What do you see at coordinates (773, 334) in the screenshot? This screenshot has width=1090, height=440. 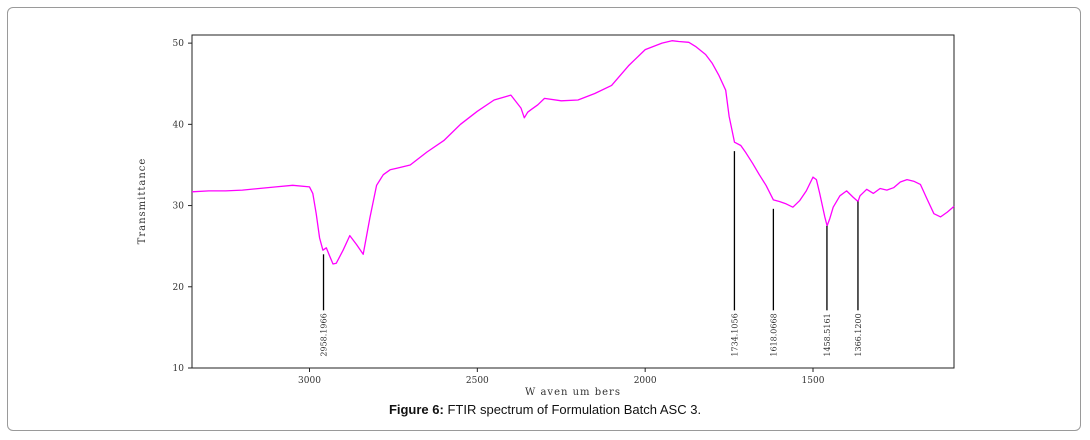 I see `peak-label: 1618.0668` at bounding box center [773, 334].